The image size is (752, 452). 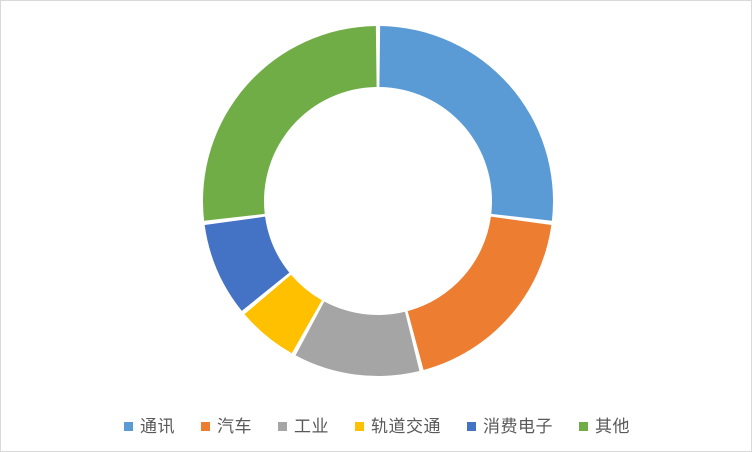 I want to click on legend-item: 轨道交通, so click(x=398, y=426).